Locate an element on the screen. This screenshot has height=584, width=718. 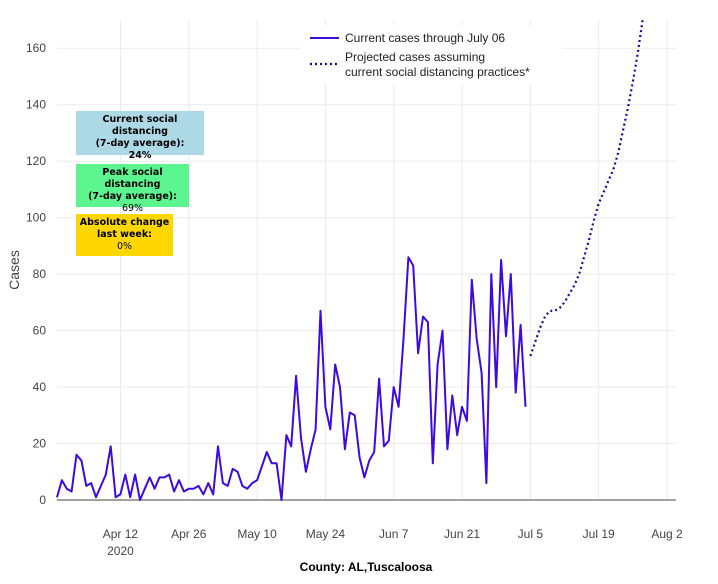
y-tick-label: 160 is located at coordinates (36, 48).